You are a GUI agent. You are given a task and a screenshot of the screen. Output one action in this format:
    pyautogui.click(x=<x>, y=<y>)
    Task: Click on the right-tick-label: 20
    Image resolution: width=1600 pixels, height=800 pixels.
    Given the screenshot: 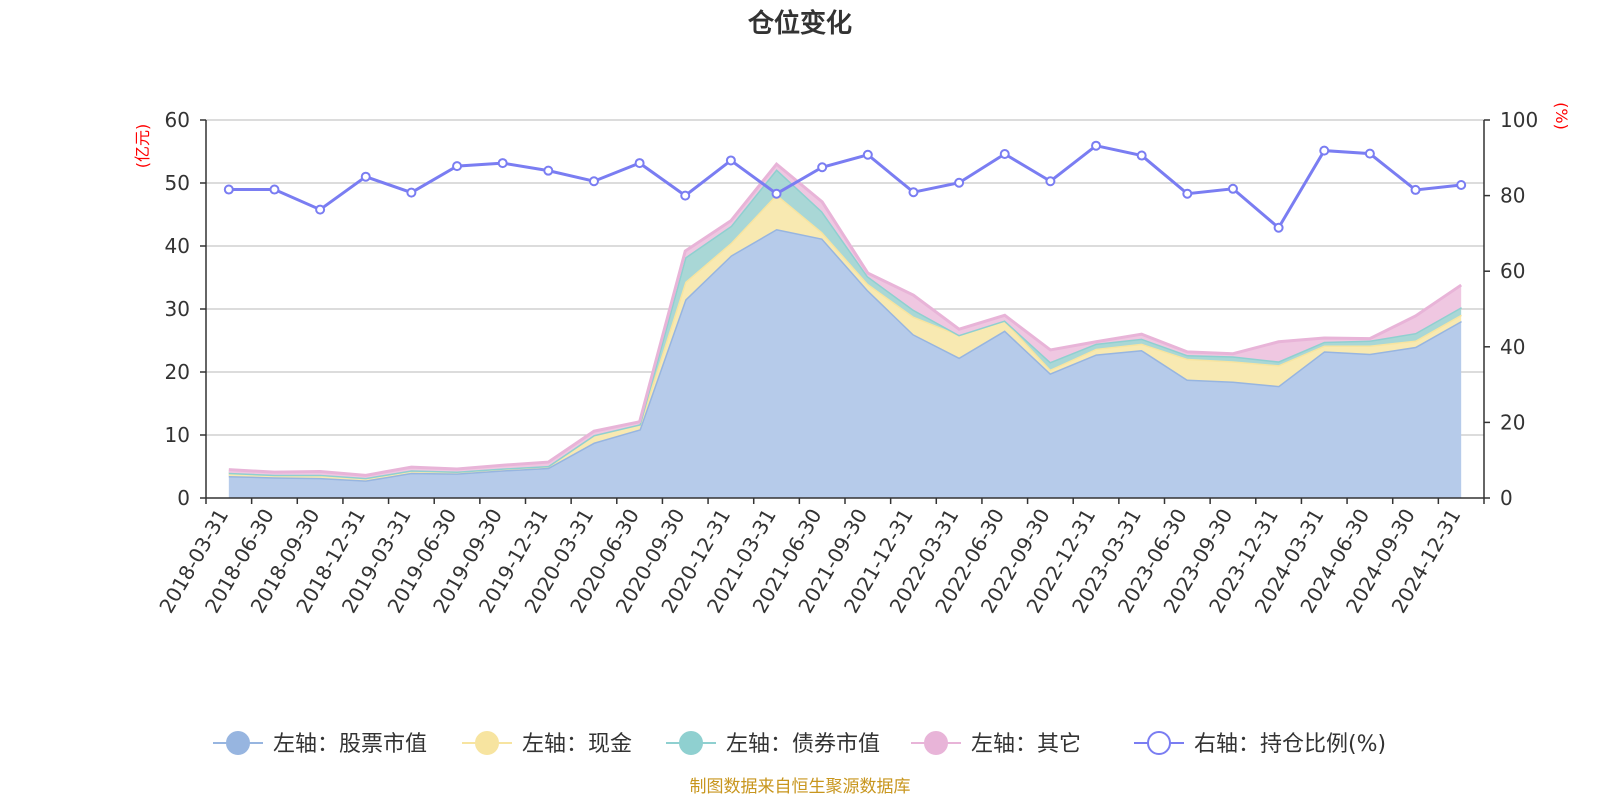 What is the action you would take?
    pyautogui.click(x=1512, y=422)
    